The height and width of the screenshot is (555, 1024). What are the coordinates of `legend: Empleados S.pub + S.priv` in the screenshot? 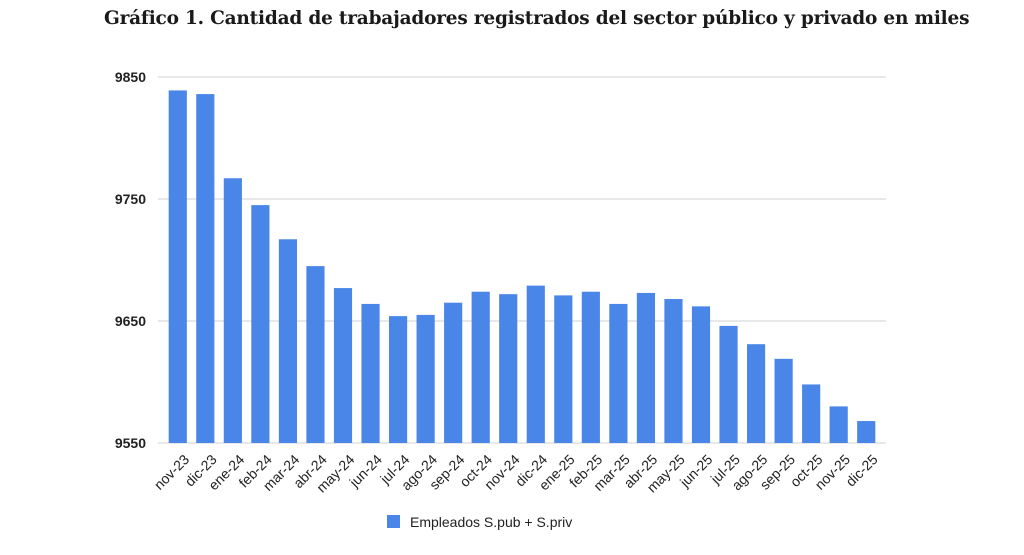 It's located at (479, 522).